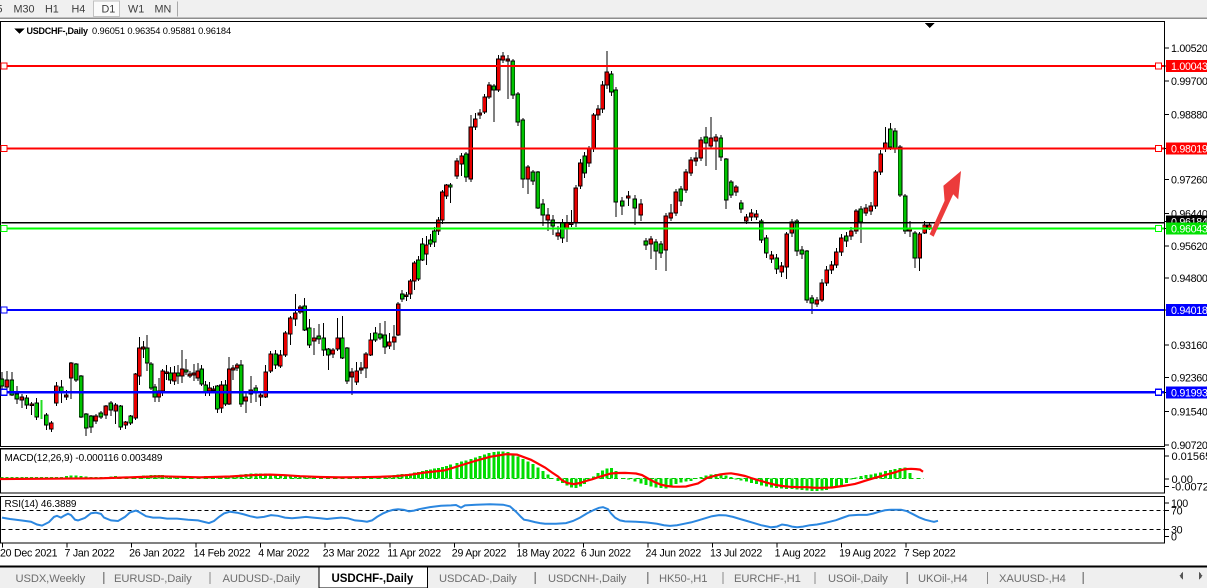 Image resolution: width=1207 pixels, height=588 pixels. What do you see at coordinates (153, 579) in the screenshot?
I see `svg-text: EURUSD-,Daily` at bounding box center [153, 579].